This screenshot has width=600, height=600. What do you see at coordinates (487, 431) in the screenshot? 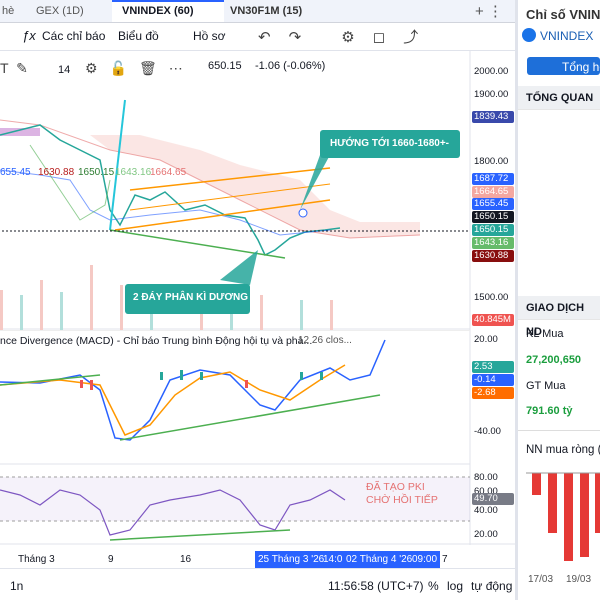
I see `price-label: -40.00` at bounding box center [487, 431].